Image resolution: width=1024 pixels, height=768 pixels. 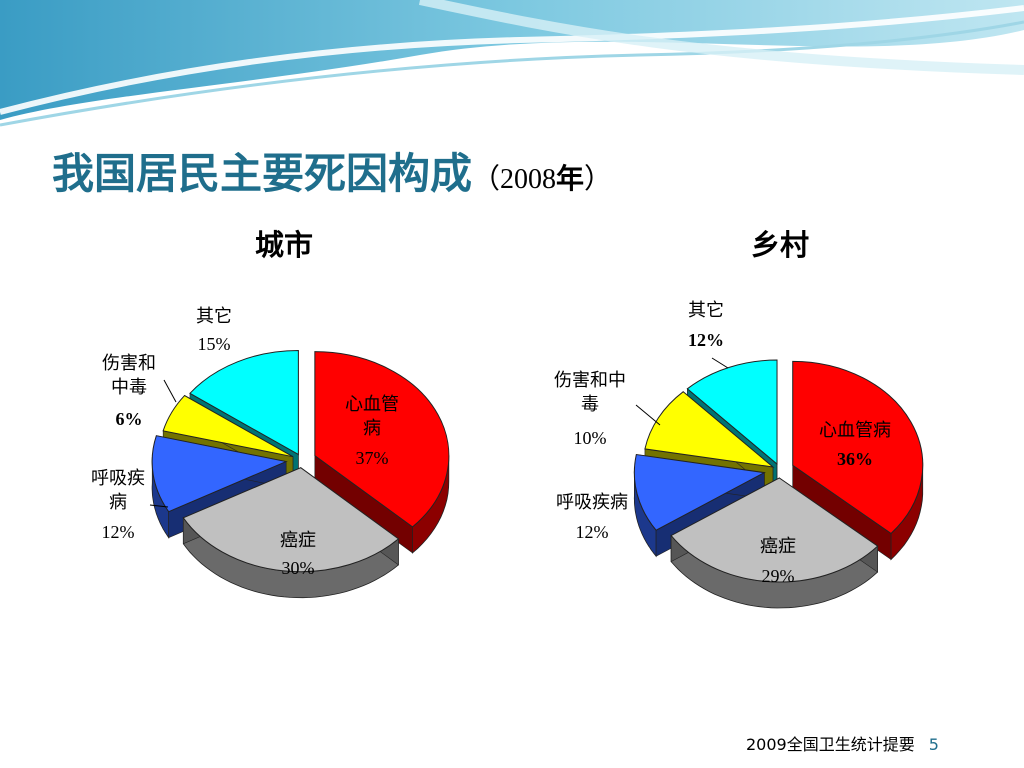 I want to click on slice-value-0-4: 15%, so click(x=214, y=344).